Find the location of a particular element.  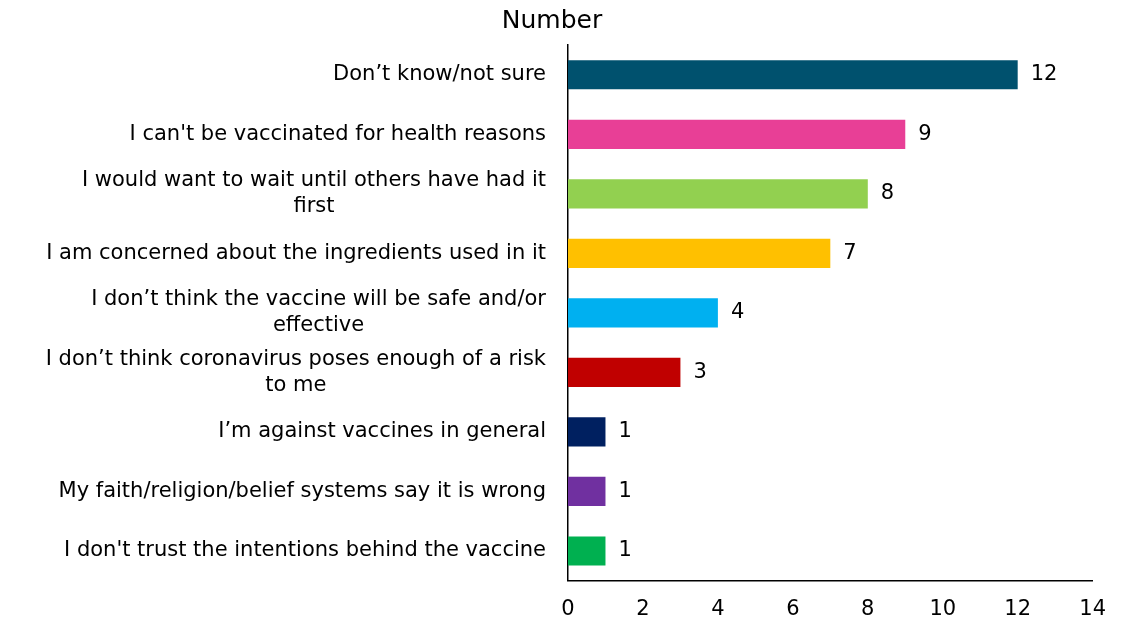

y-tick-label: I’m against vaccines in general is located at coordinates (382, 430).